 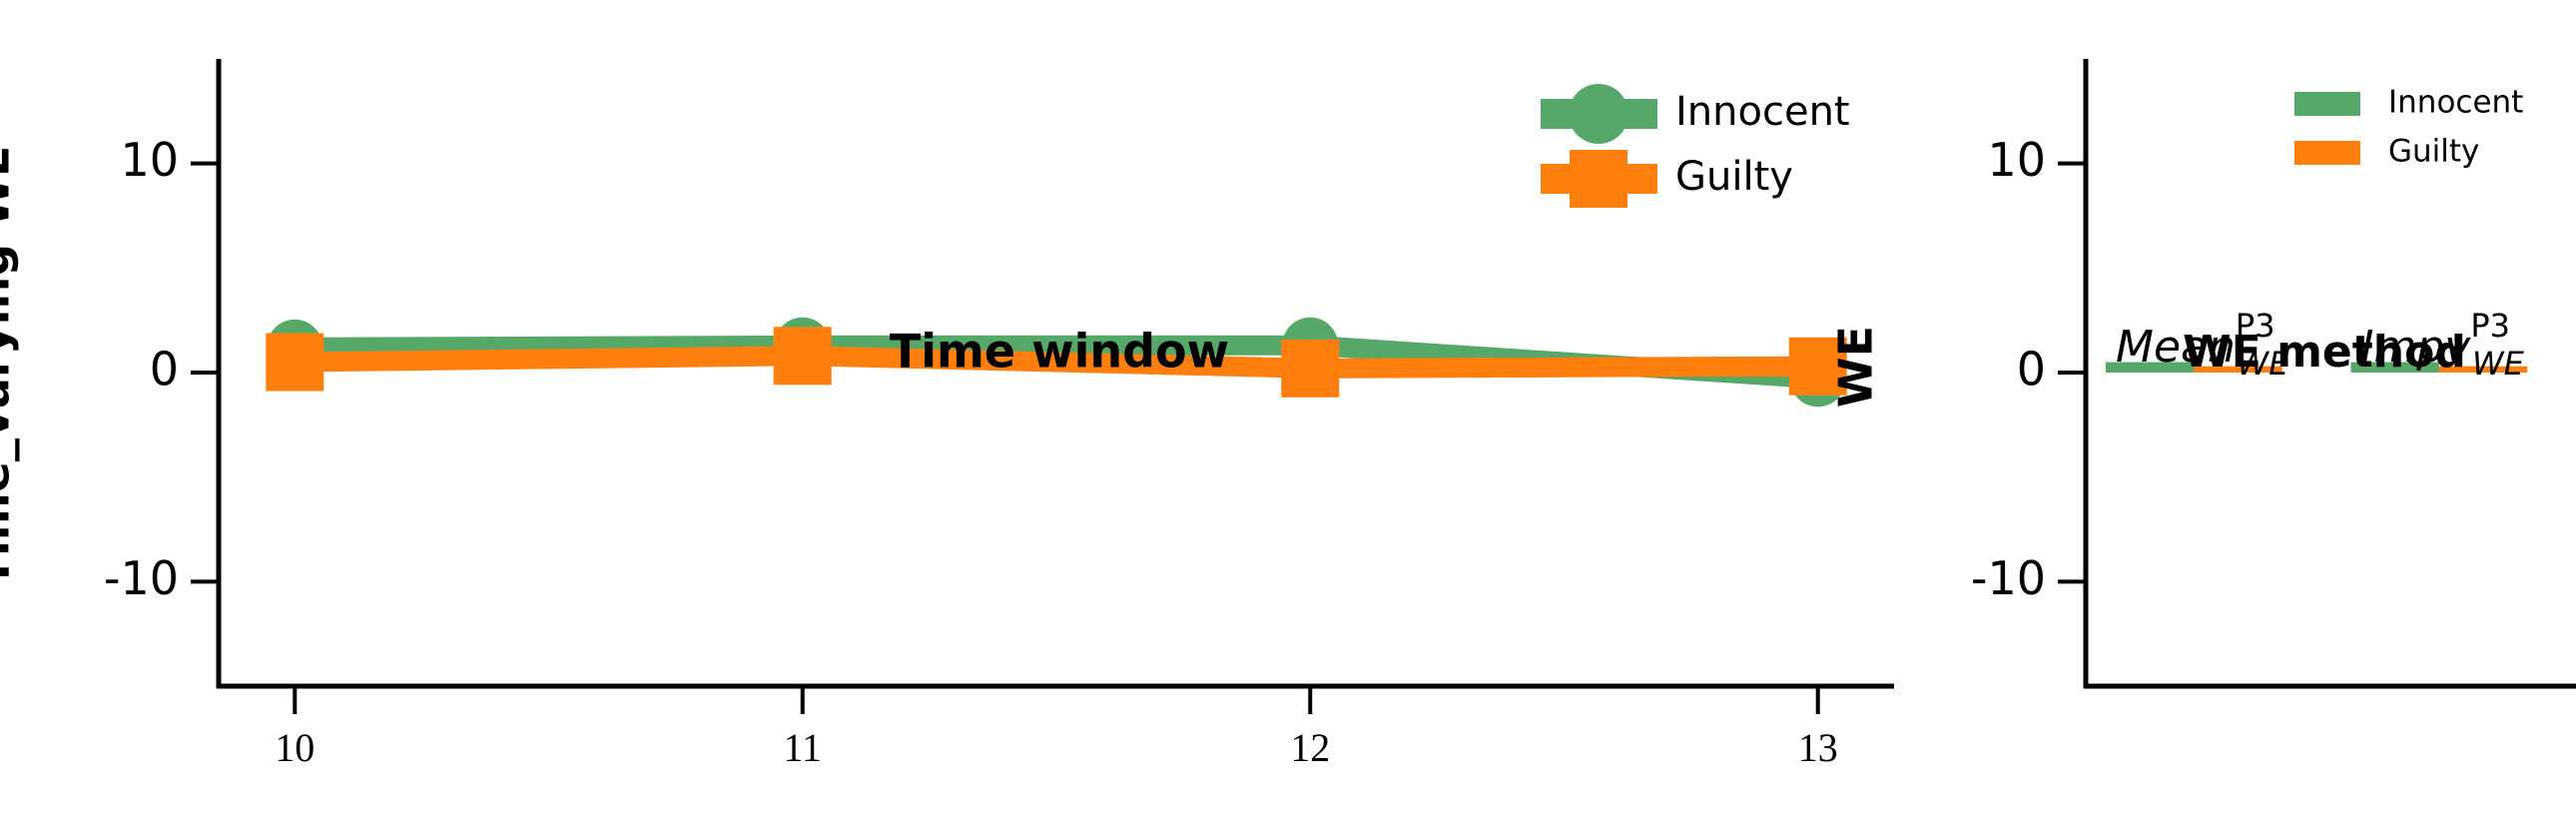 I want to click on category-label: MeanP3 WE, so click(x=2202, y=345).